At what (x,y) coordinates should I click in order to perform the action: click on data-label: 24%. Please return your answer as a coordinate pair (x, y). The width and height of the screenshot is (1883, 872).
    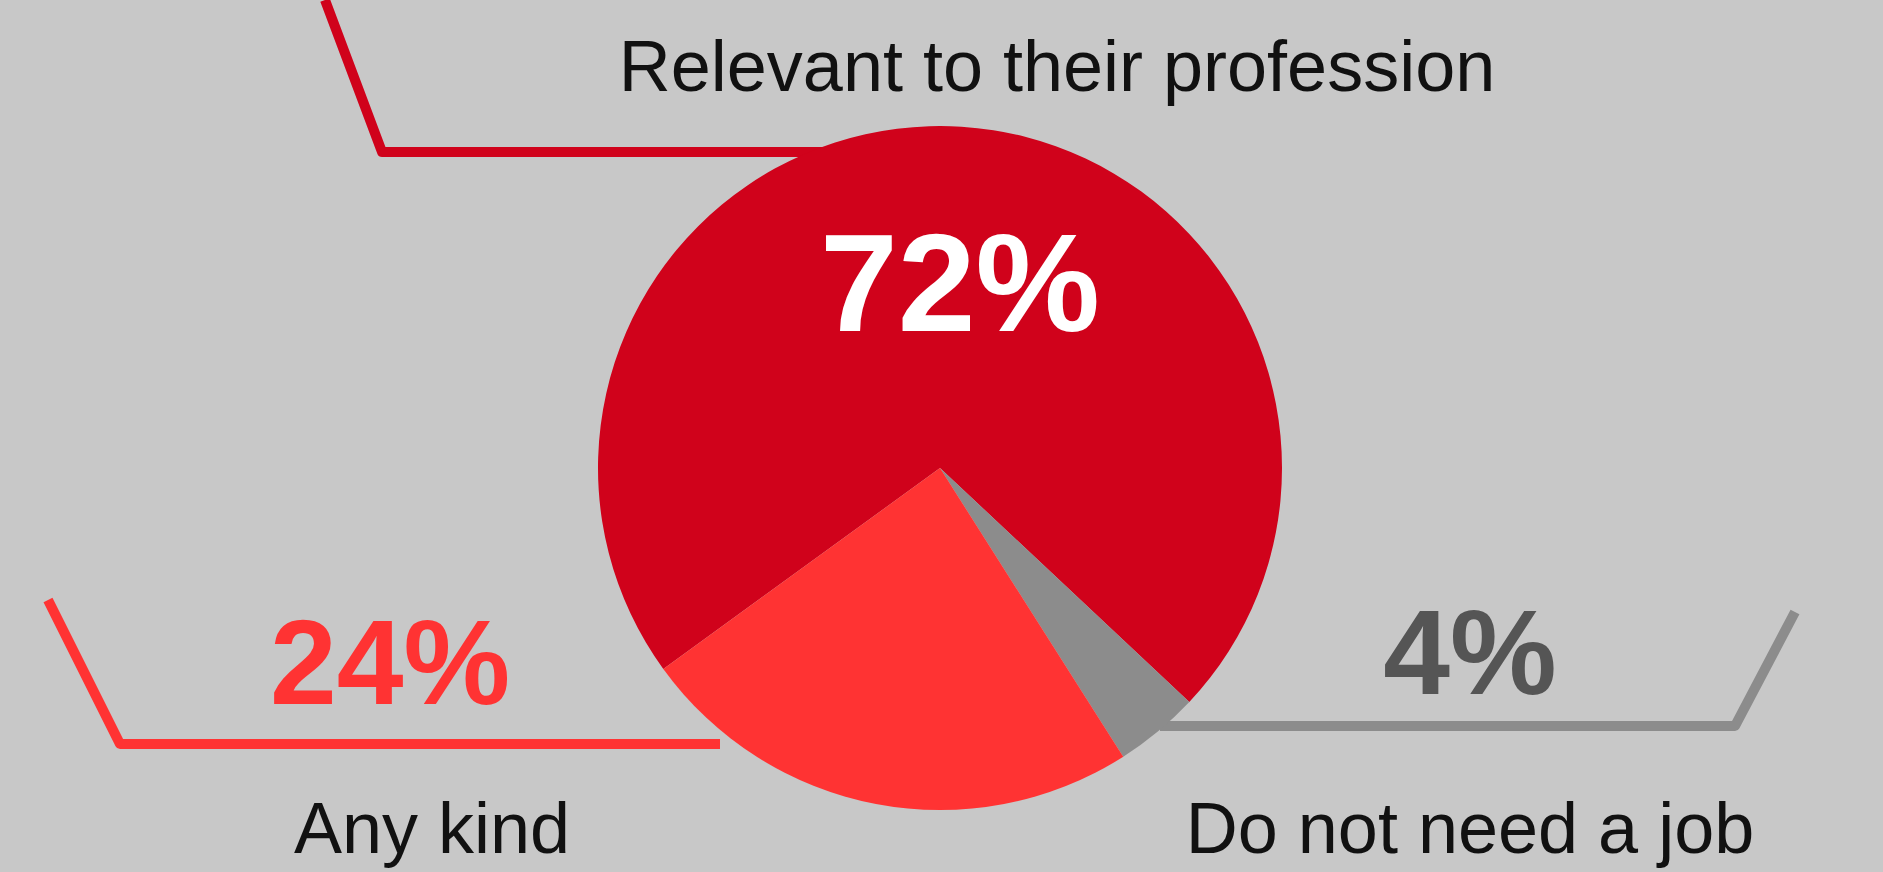
    Looking at the image, I should click on (390, 662).